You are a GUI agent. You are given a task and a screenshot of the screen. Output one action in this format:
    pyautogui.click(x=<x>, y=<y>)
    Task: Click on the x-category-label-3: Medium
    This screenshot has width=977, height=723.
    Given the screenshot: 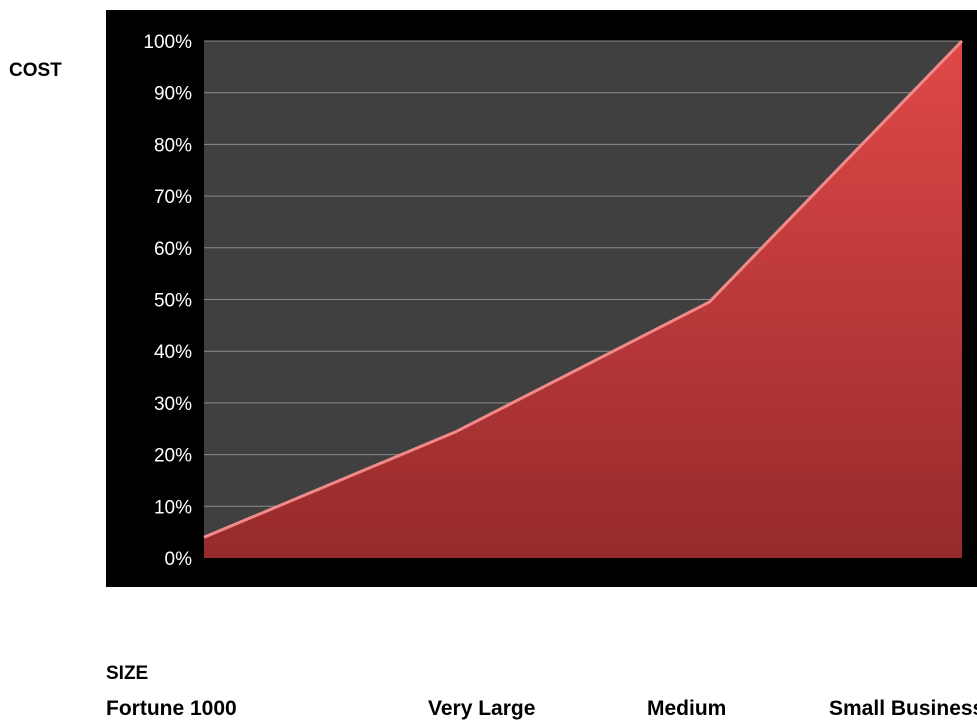 What is the action you would take?
    pyautogui.click(x=687, y=708)
    